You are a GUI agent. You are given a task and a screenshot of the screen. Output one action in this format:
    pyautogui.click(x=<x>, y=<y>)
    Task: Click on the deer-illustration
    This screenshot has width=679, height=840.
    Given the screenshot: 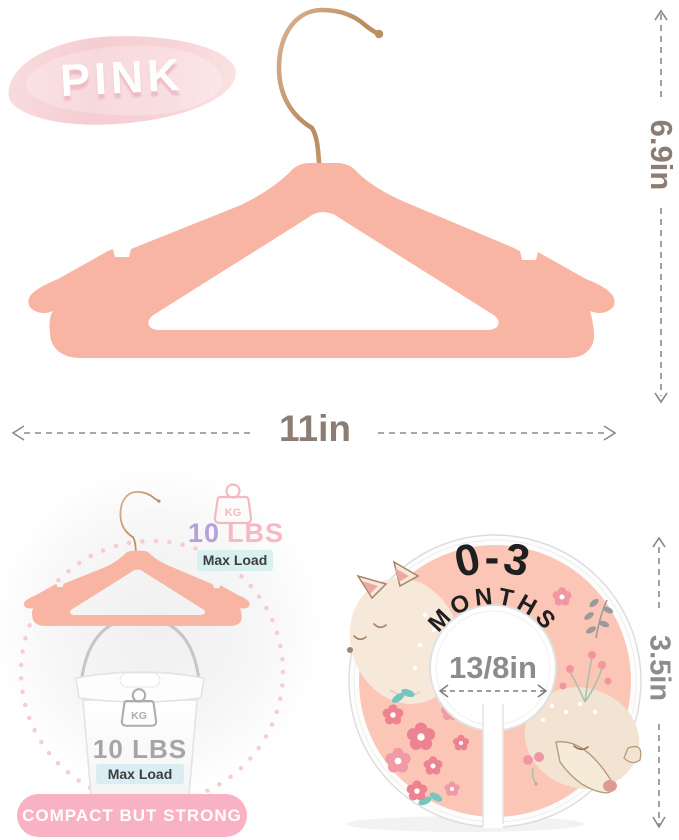 What is the action you would take?
    pyautogui.click(x=583, y=740)
    